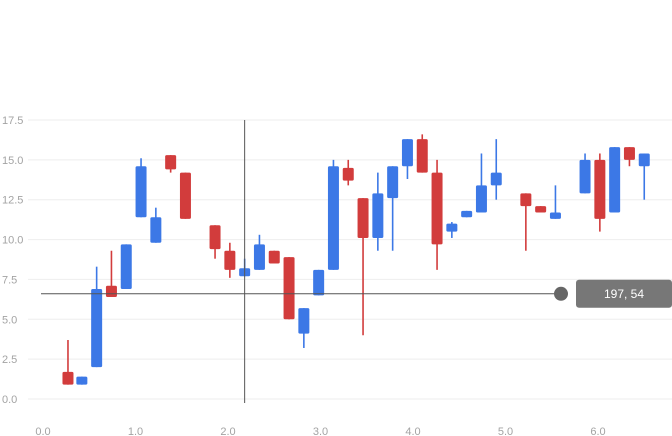 This screenshot has height=436, width=672. Describe the element at coordinates (12, 260) in the screenshot. I see `y-axis: 0.0 2.5 5.0 7.5 10.0 12.5 15.0 17.5` at that location.